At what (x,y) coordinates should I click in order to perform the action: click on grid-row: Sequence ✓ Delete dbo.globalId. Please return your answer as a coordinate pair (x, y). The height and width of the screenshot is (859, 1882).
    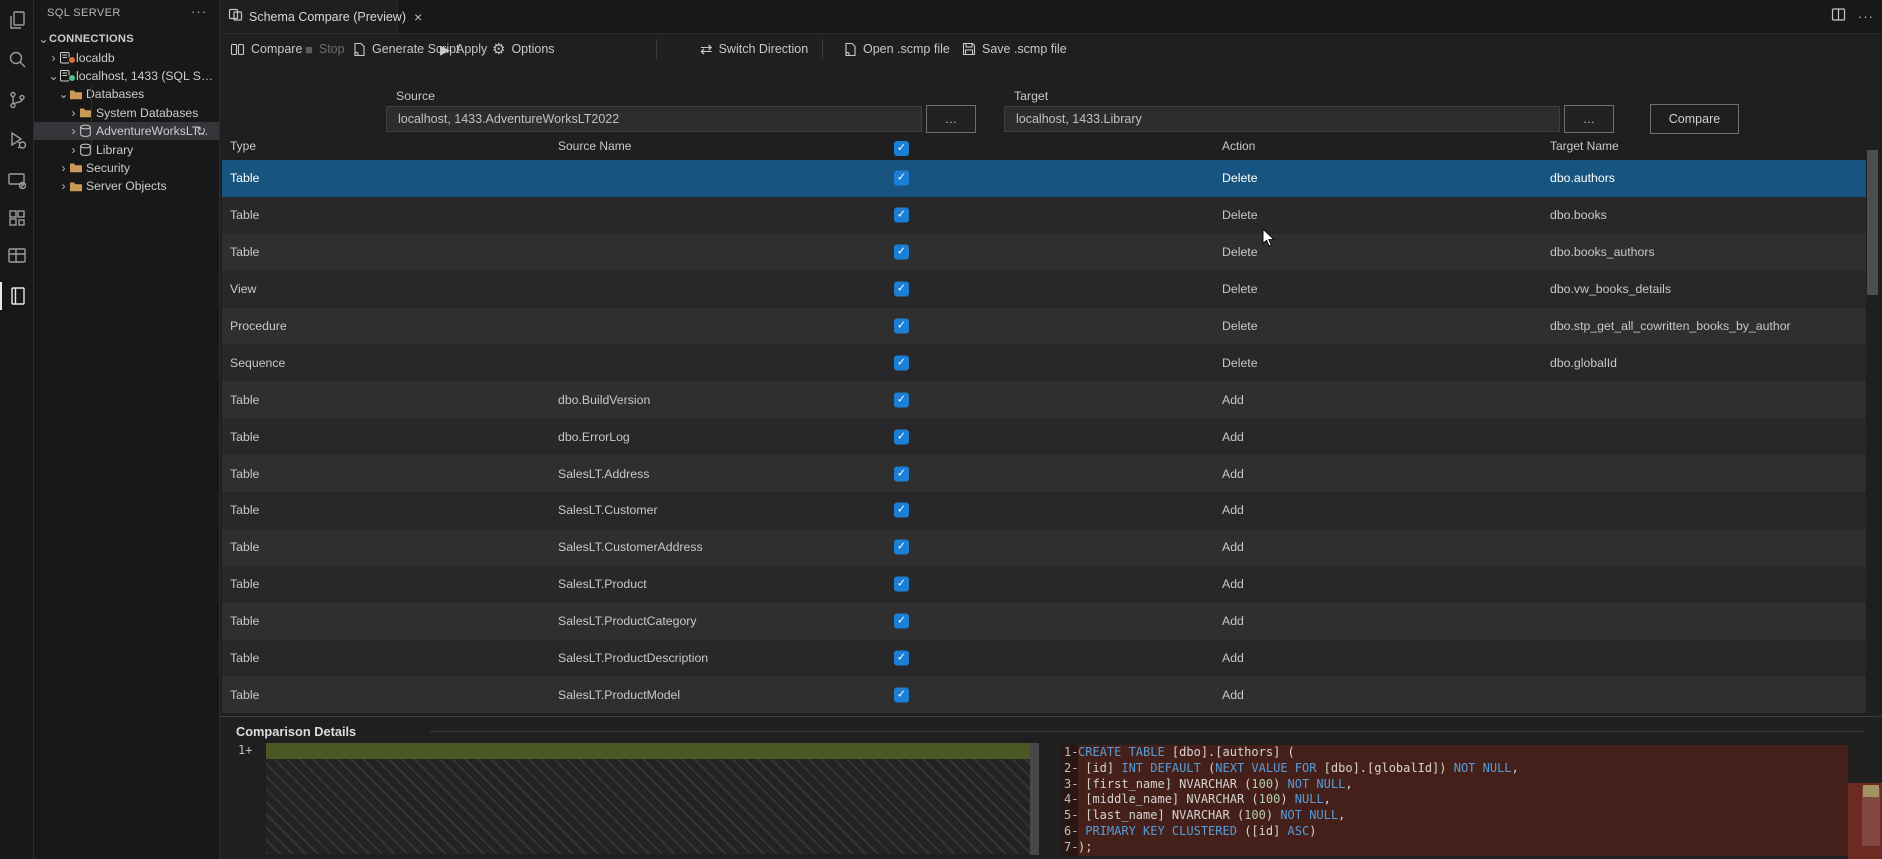
    Looking at the image, I should click on (1044, 363).